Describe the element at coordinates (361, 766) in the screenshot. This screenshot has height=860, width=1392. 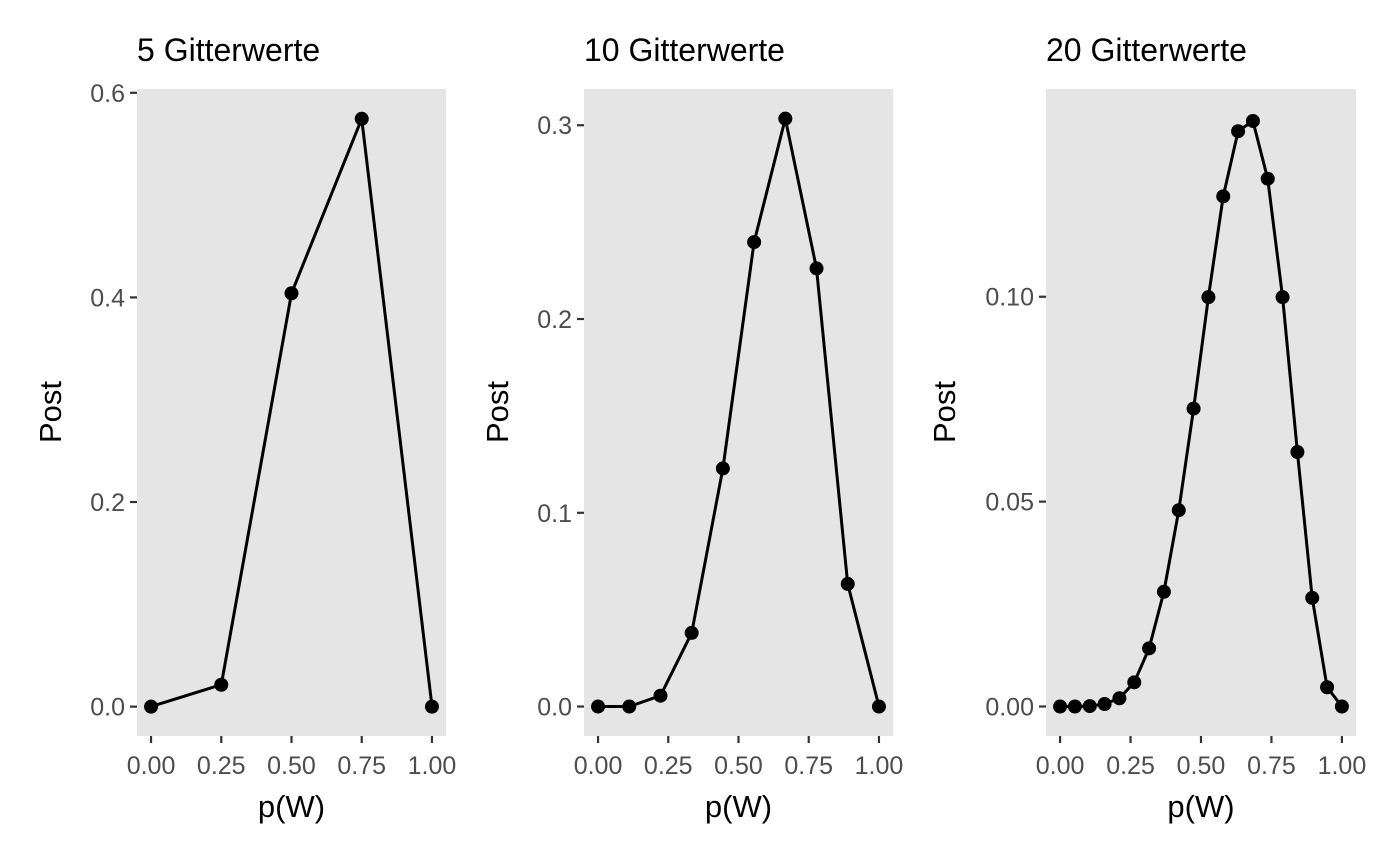
I see `panel-1-x-tick-label-3: 0.75` at that location.